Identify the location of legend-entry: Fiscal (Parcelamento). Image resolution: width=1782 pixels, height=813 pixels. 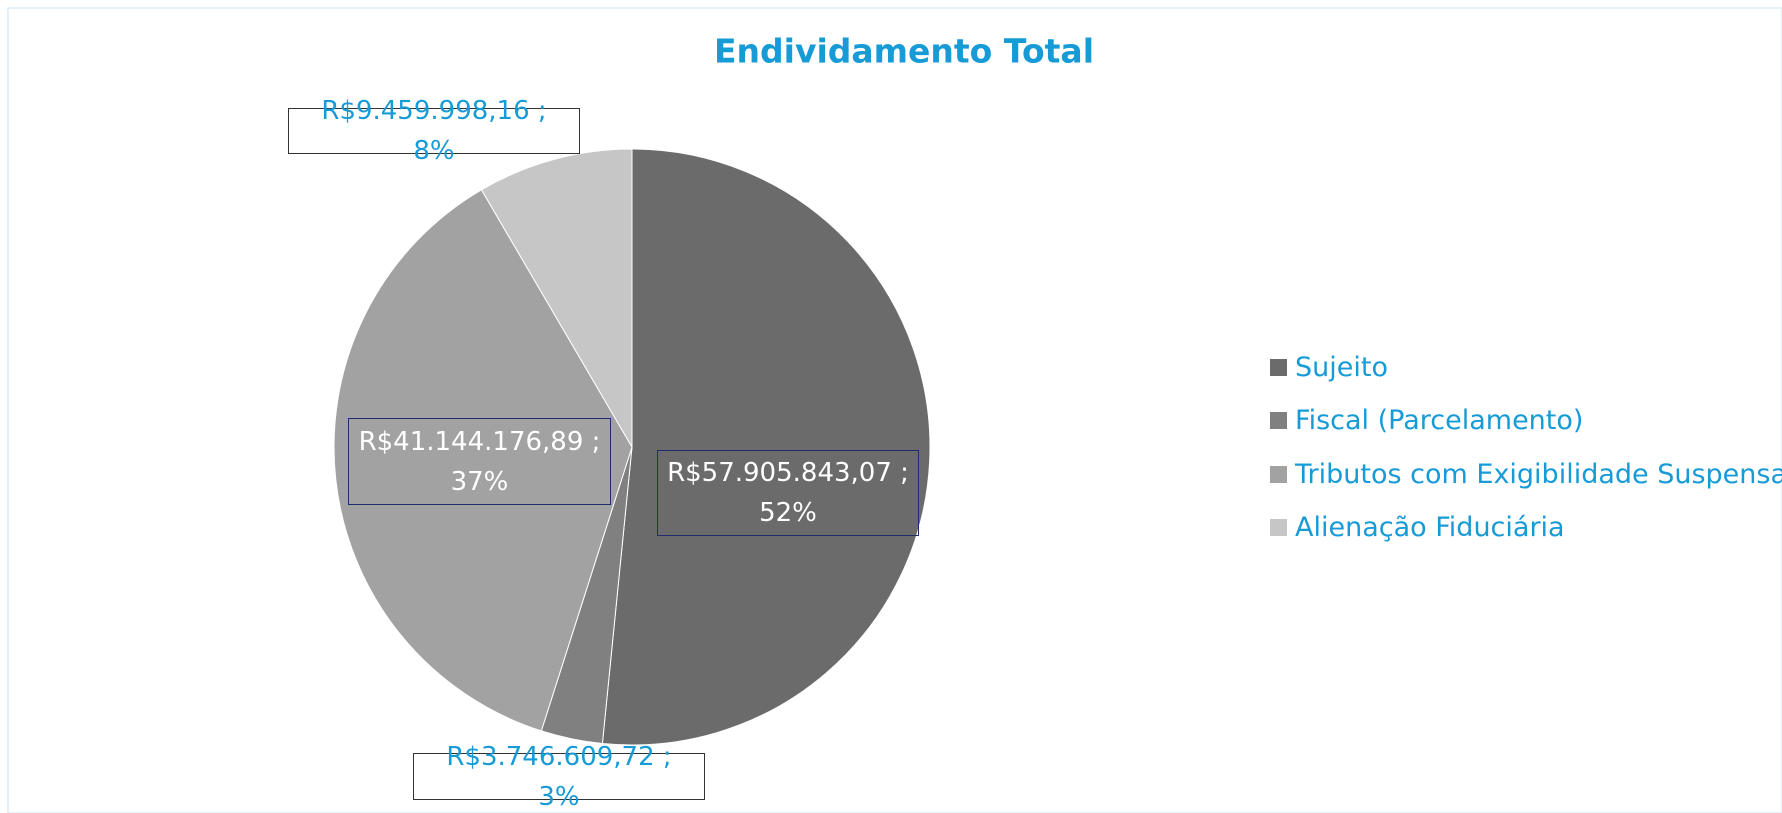
(1426, 421).